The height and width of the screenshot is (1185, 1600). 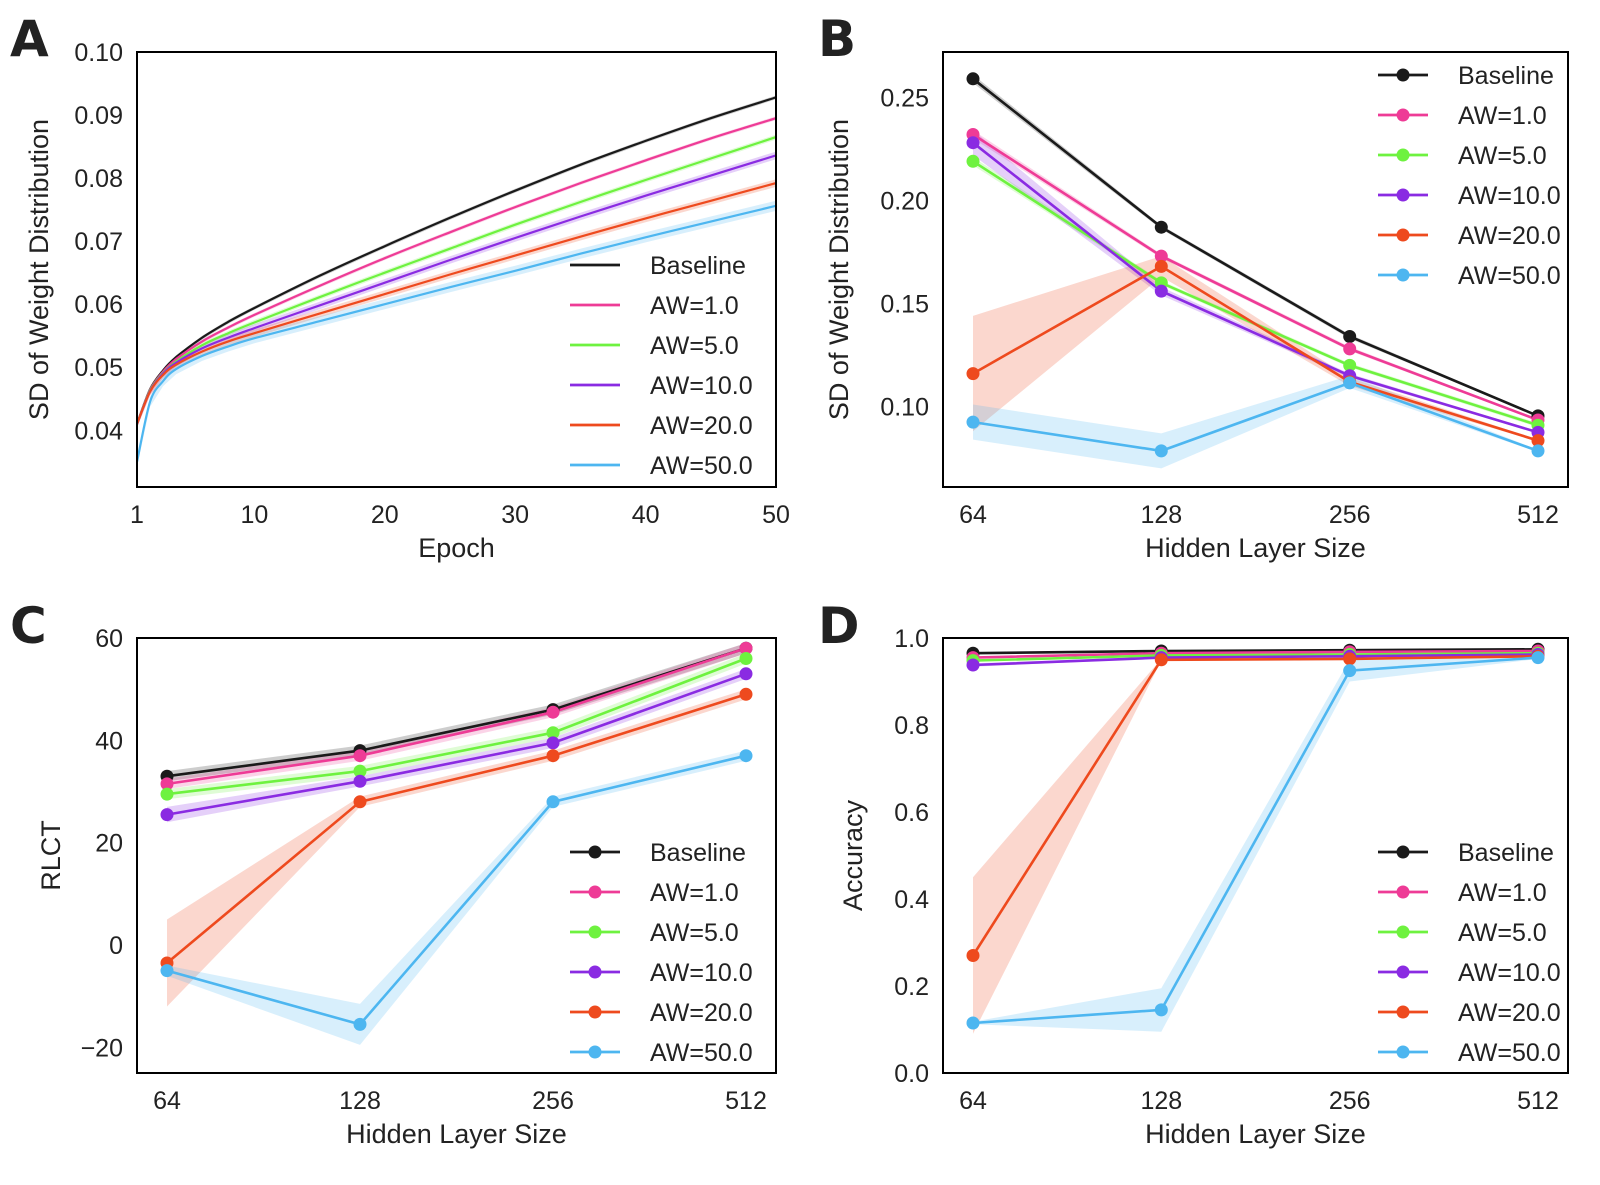 I want to click on y-tick-label: −20, so click(x=102, y=1048).